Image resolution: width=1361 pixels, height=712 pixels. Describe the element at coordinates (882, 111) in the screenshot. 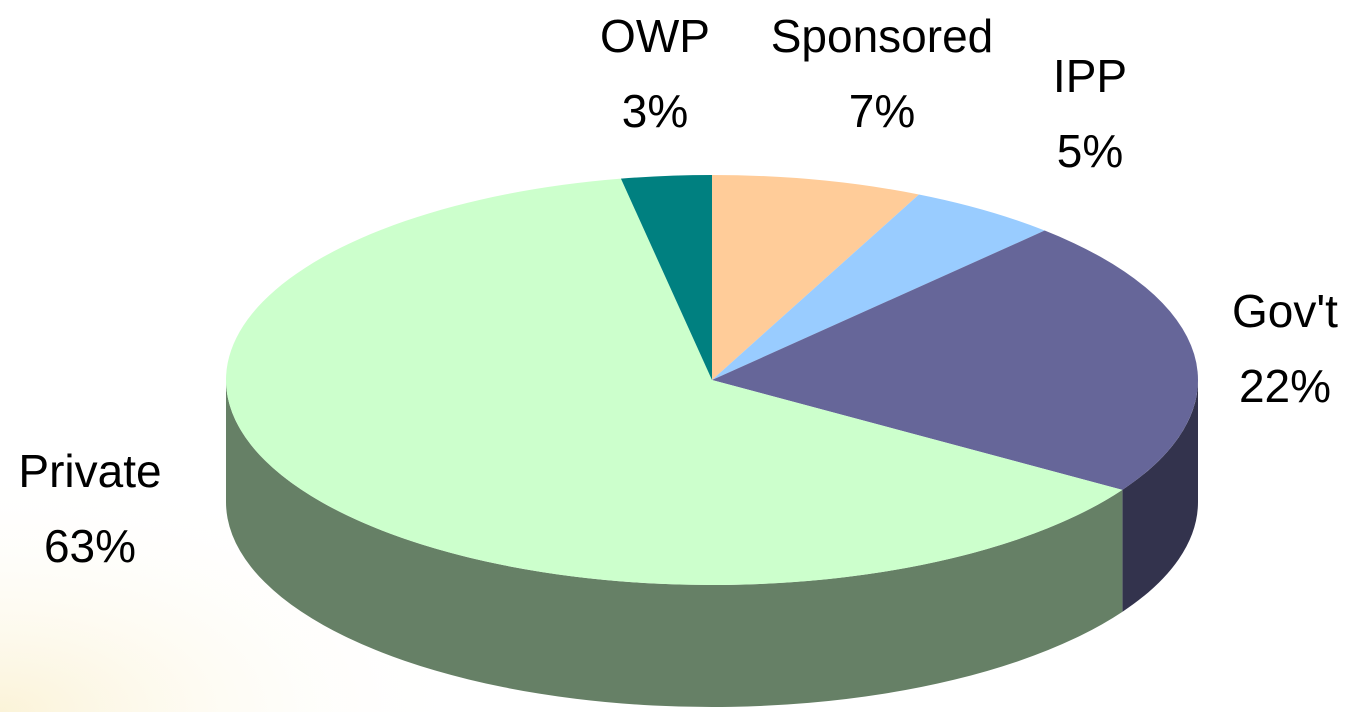

I see `slice-value-label: 7%` at that location.